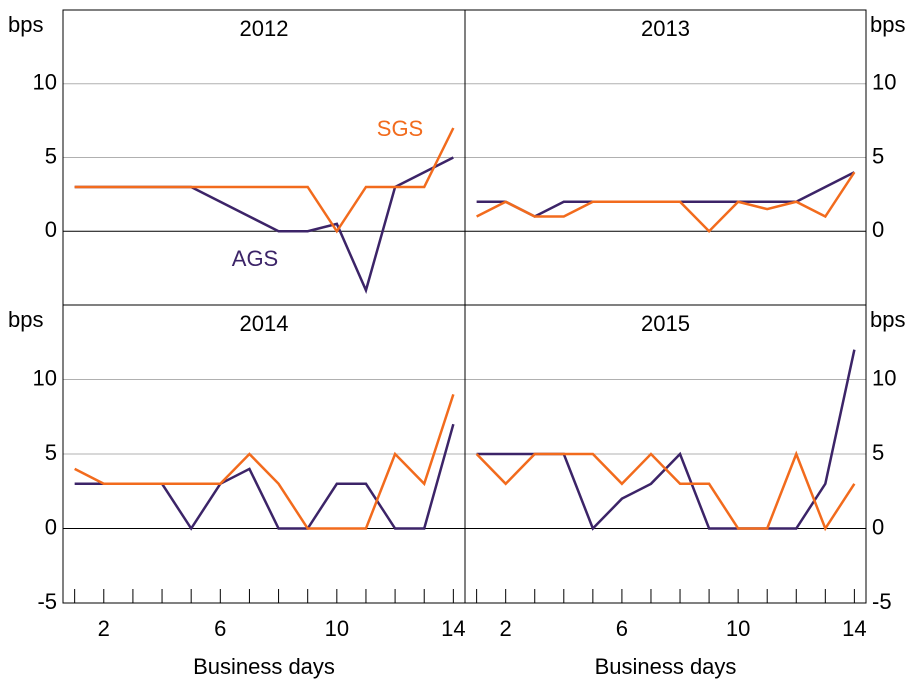 This screenshot has width=924, height=686. I want to click on panel-title: 2014, so click(264, 323).